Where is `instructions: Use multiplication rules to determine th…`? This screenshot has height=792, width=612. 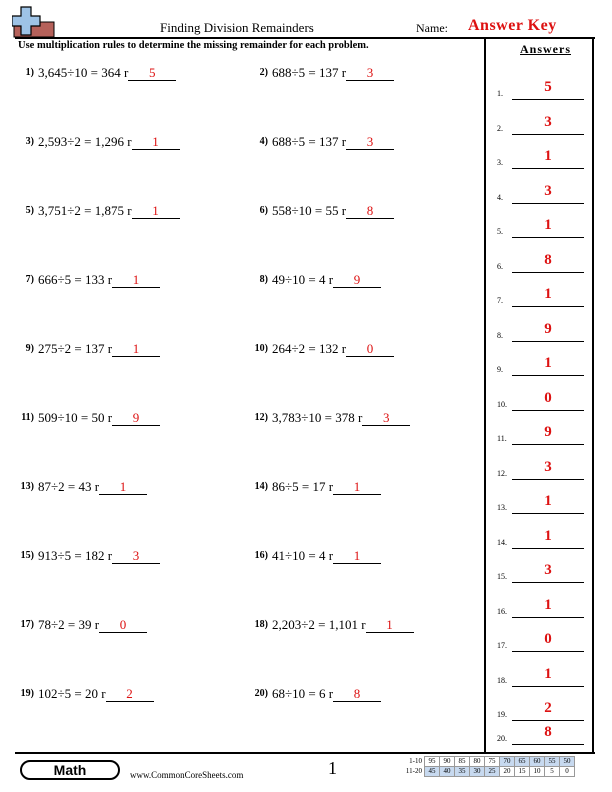 instructions: Use multiplication rules to determine th… is located at coordinates (193, 45).